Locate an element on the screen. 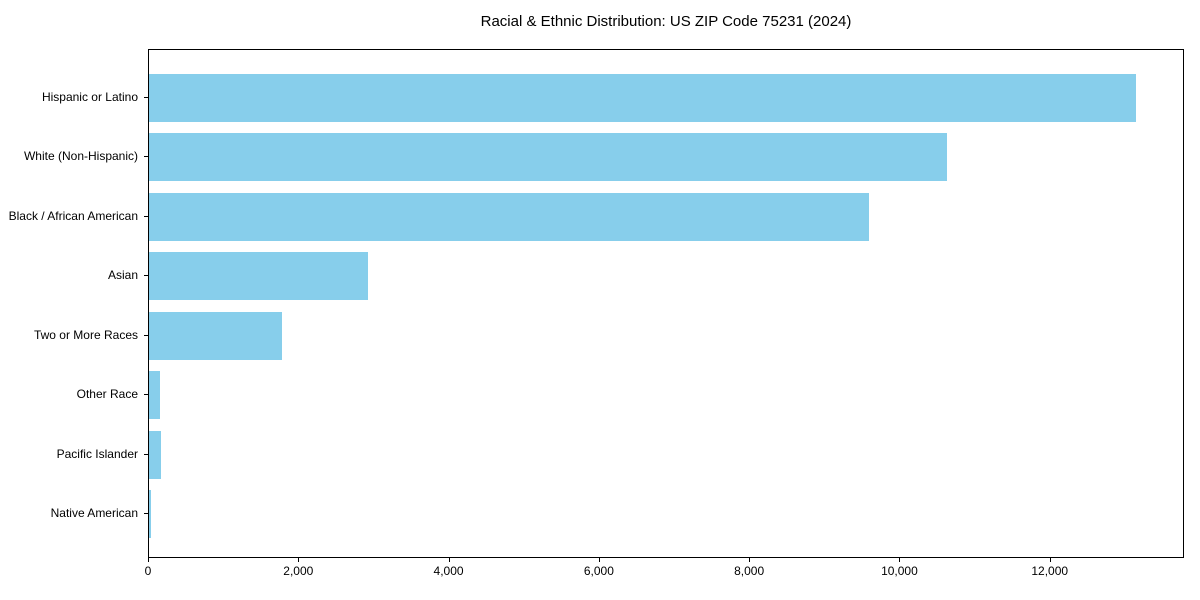 The width and height of the screenshot is (1200, 600). x-tick-label-4000: 4,000 is located at coordinates (448, 571).